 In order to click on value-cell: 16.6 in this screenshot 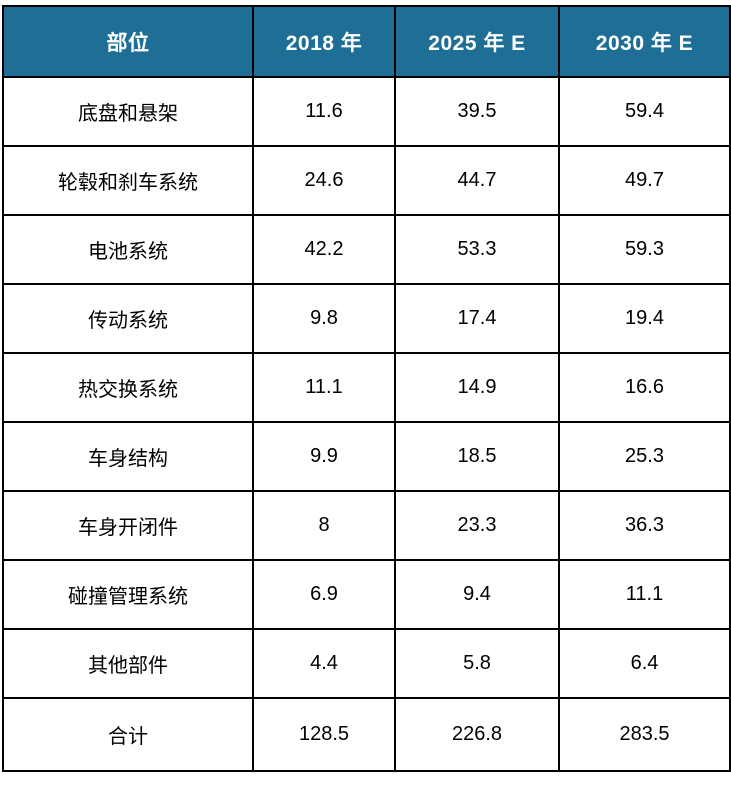, I will do `click(644, 387)`.